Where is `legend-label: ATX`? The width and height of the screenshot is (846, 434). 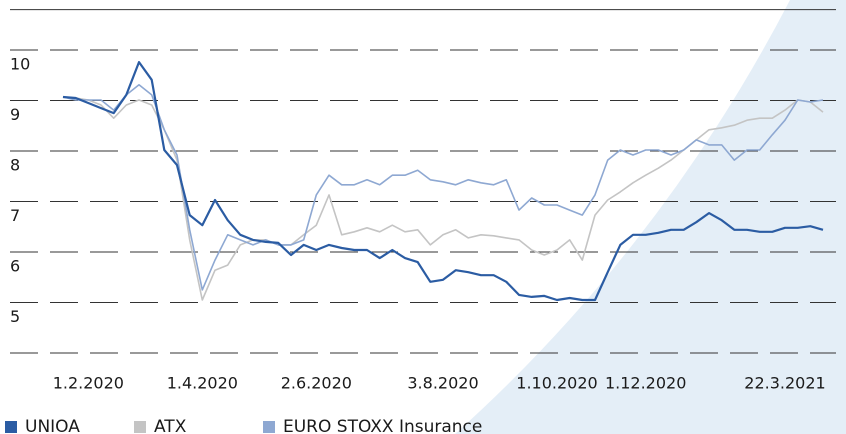
legend-label: ATX is located at coordinates (170, 425).